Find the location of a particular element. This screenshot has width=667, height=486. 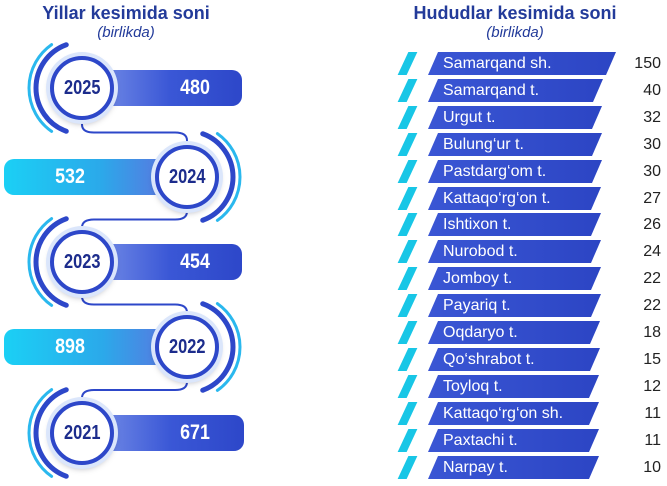

region-label: Paxtachi t. is located at coordinates (480, 440).